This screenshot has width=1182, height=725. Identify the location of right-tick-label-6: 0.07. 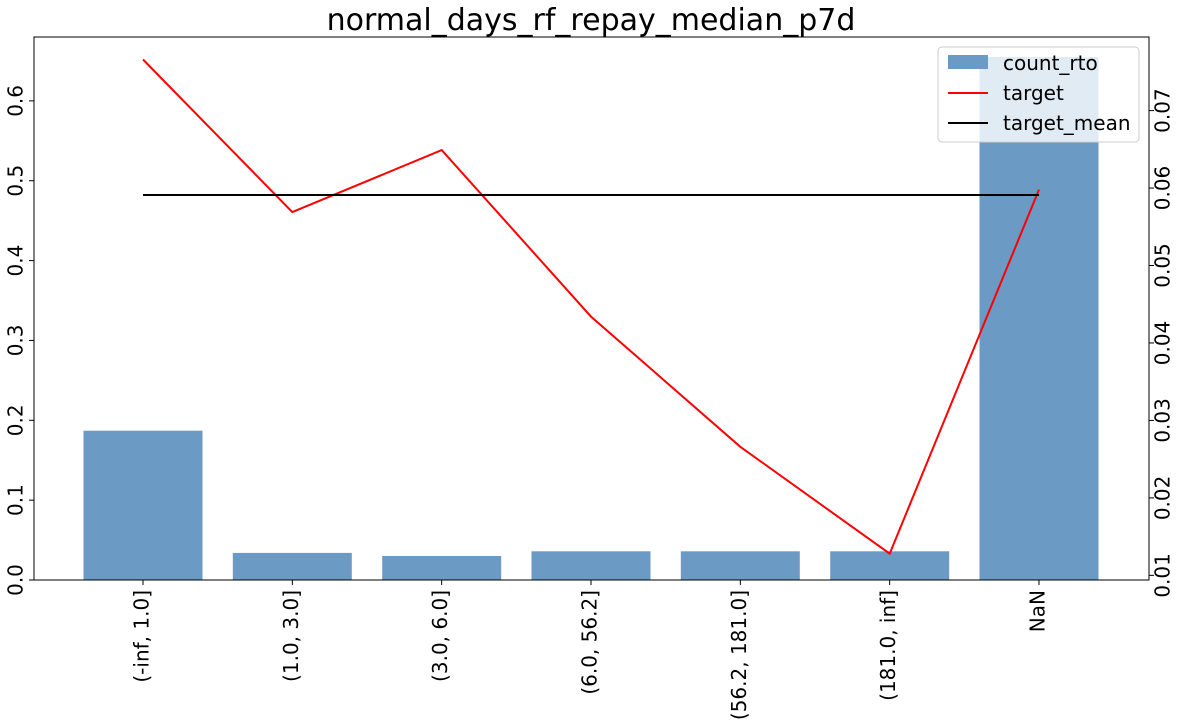
(1163, 110).